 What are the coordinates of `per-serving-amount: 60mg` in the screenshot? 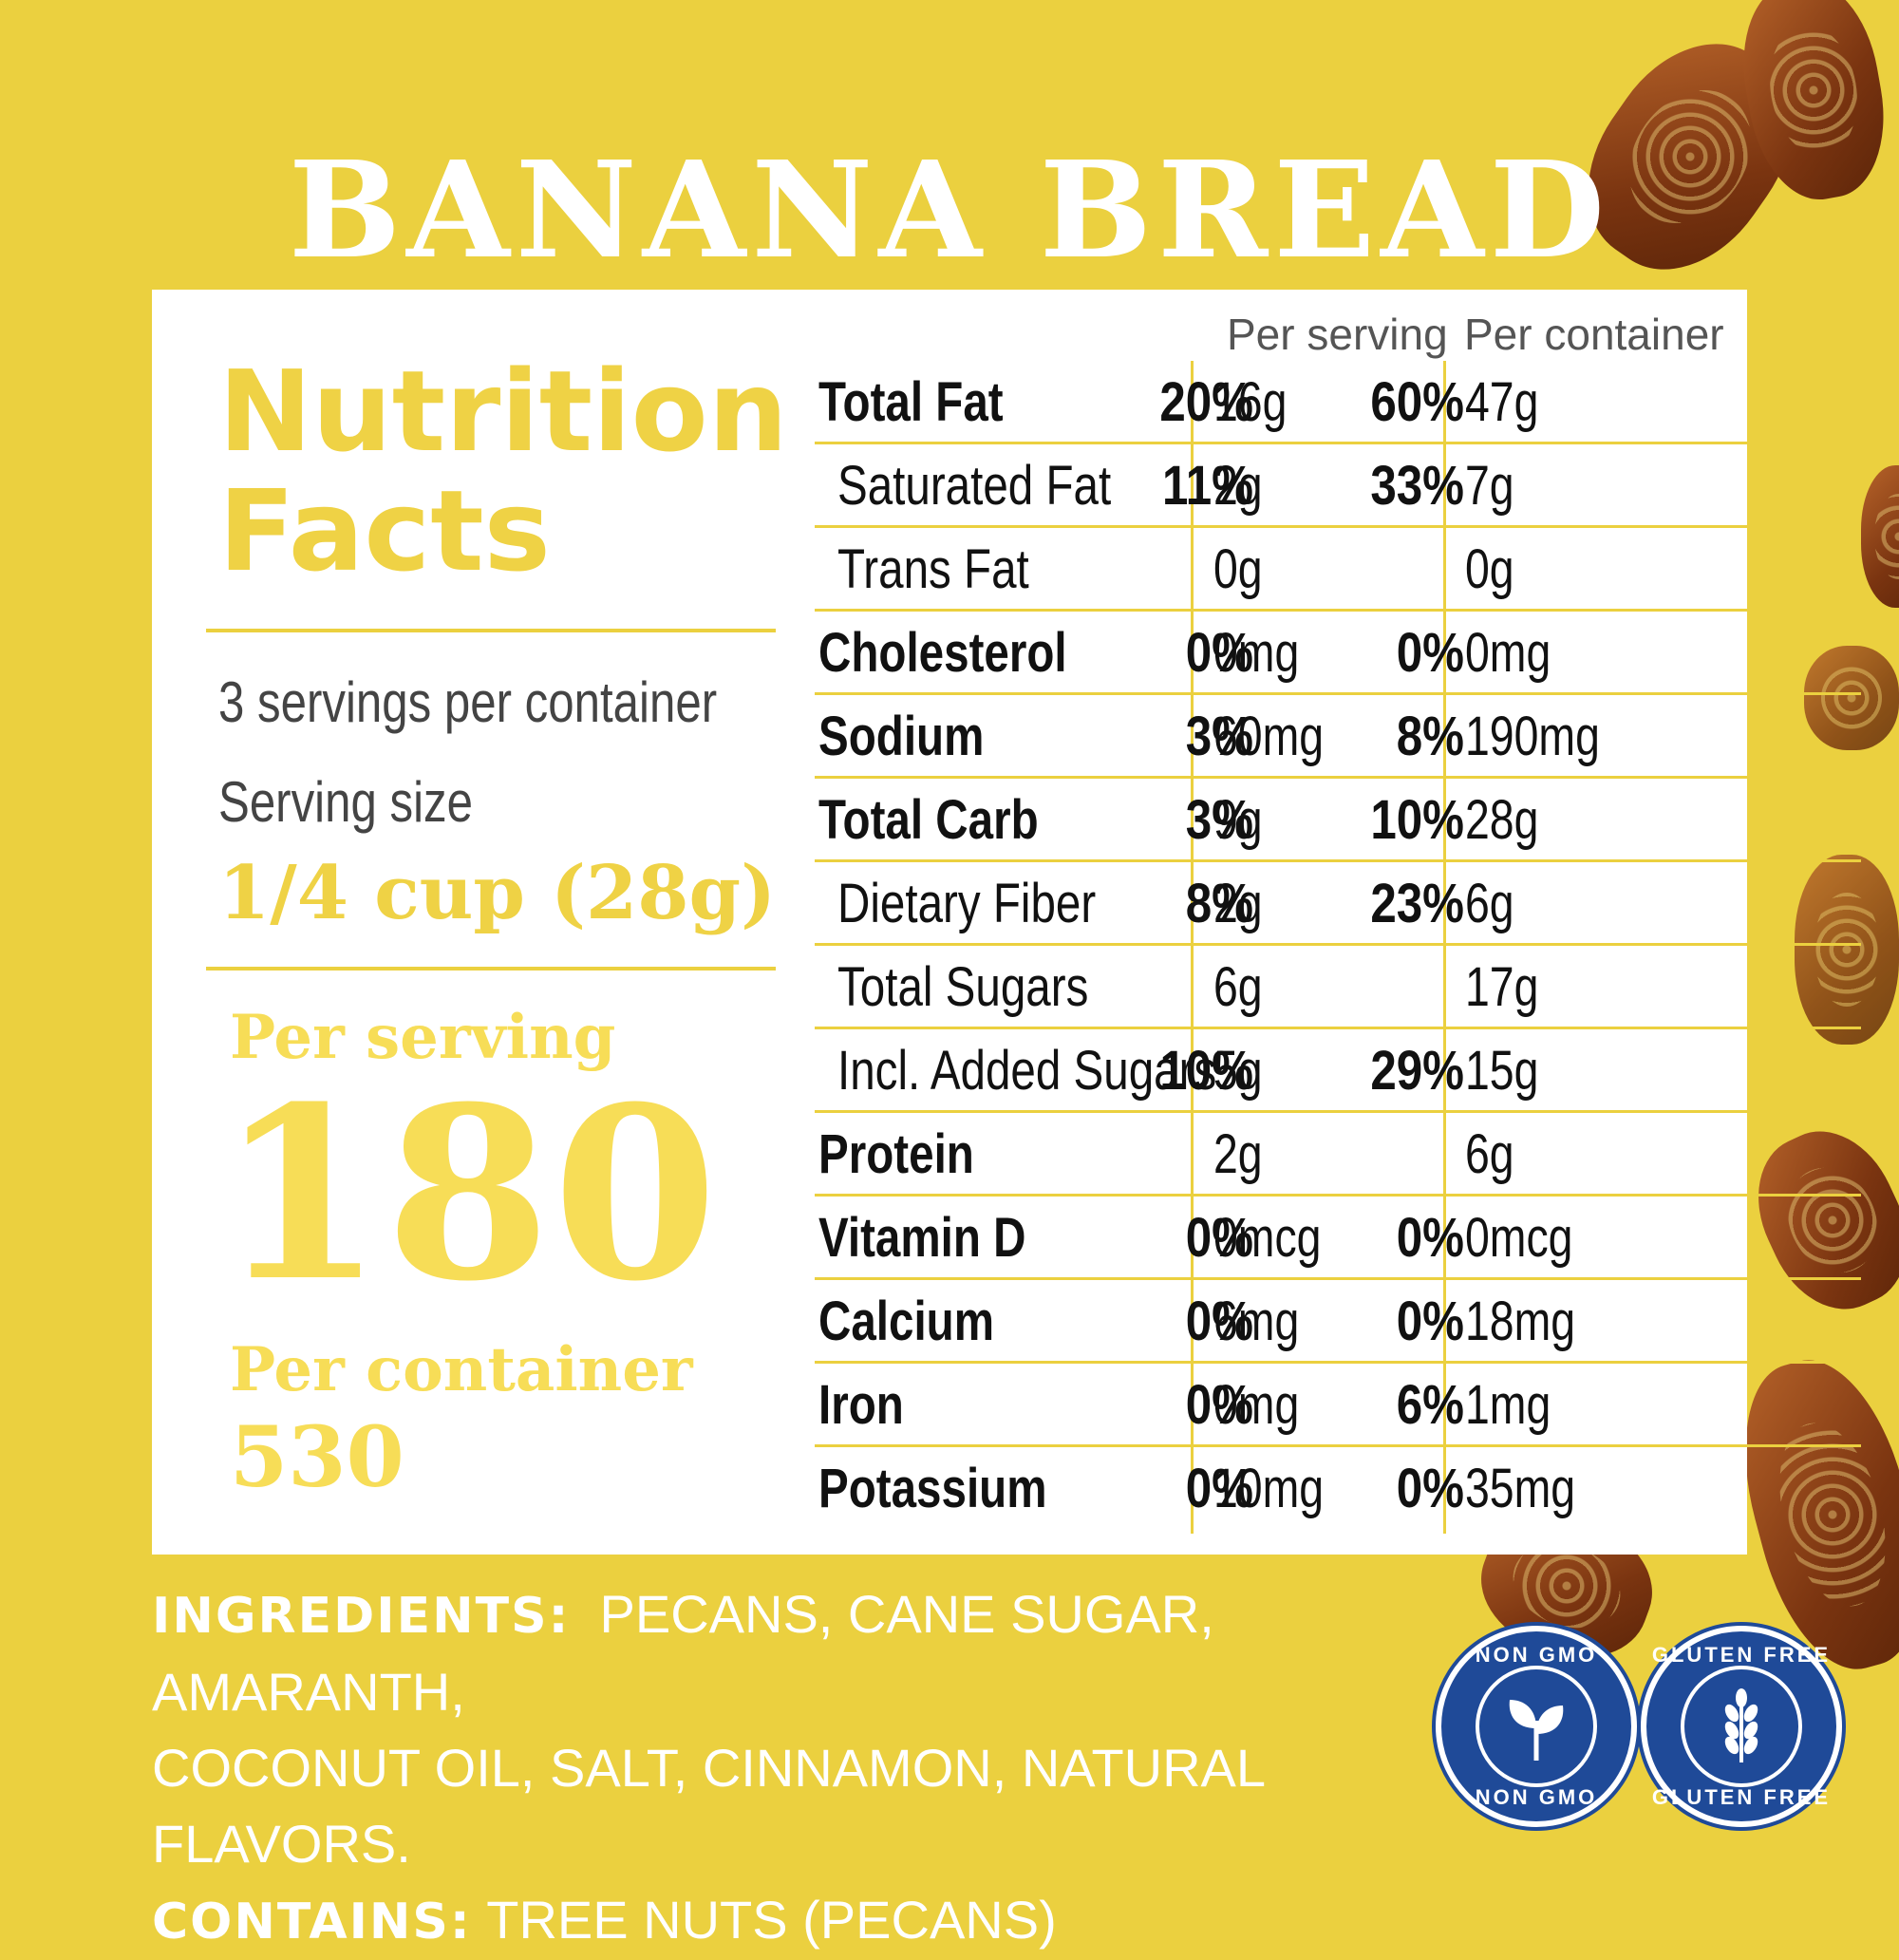 It's located at (1269, 736).